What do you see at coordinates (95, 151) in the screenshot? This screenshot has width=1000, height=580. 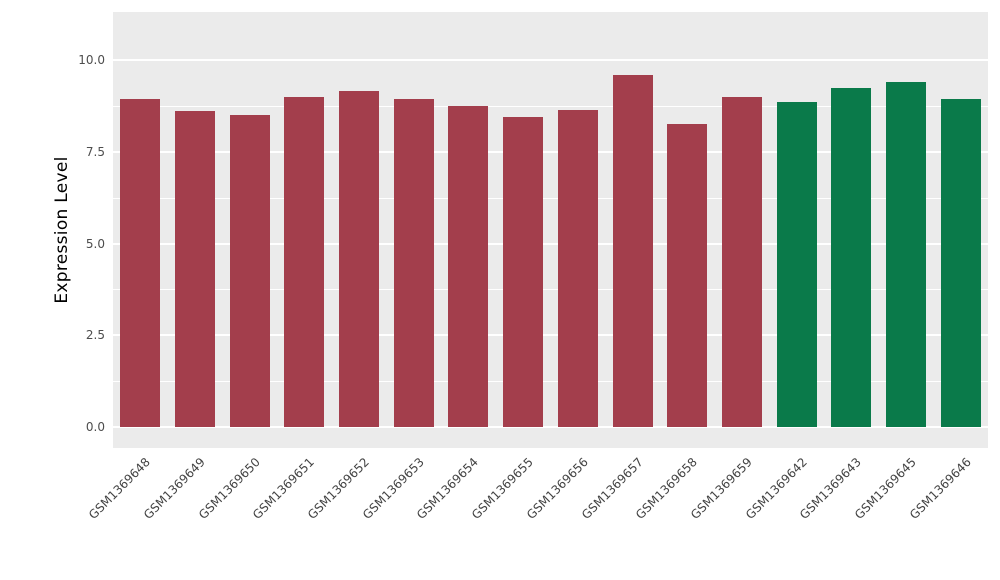 I see `y-tick-label: 7.5` at bounding box center [95, 151].